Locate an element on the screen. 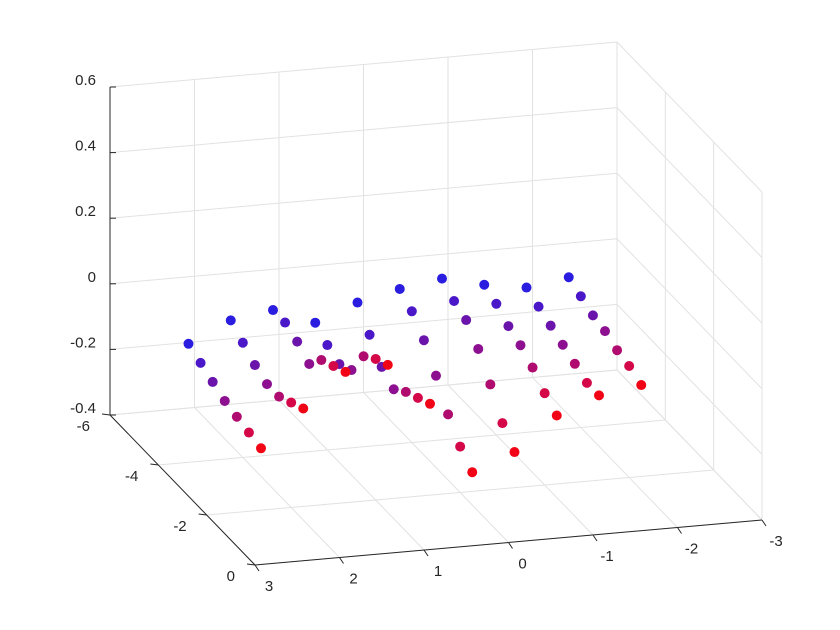 The width and height of the screenshot is (840, 630). y-tick-label: 0 is located at coordinates (231, 576).